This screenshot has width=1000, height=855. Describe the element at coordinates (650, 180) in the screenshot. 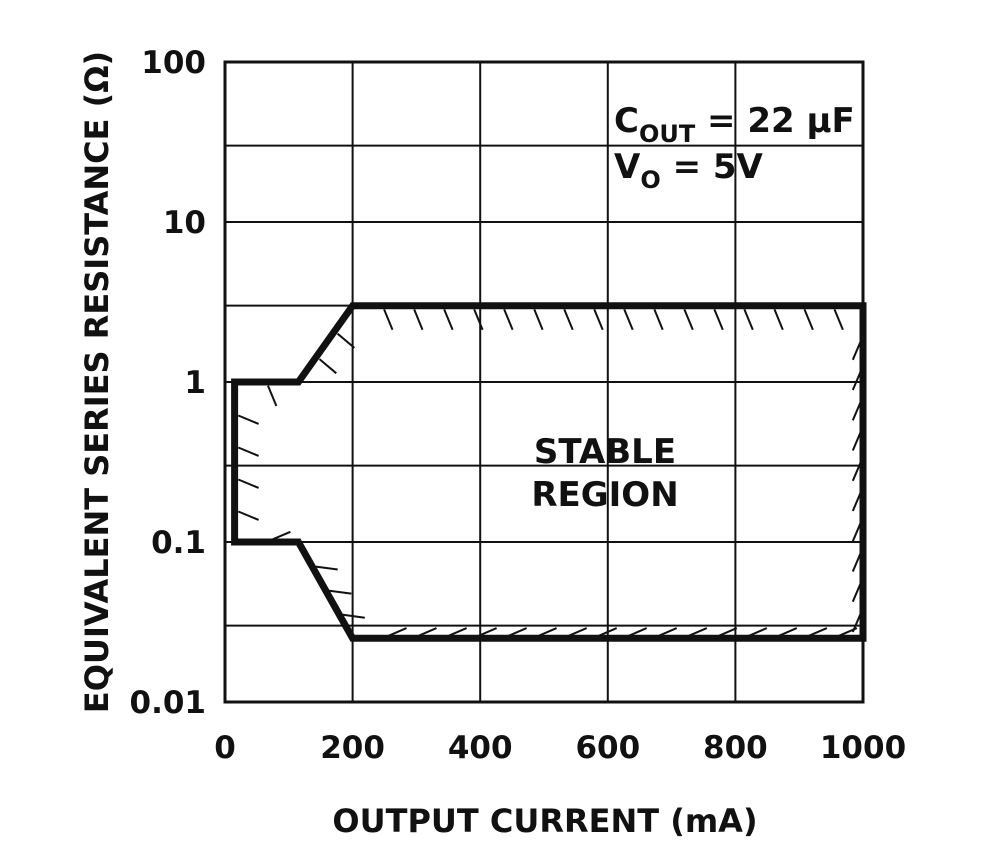

I see `condition-vo-subscript: O` at that location.